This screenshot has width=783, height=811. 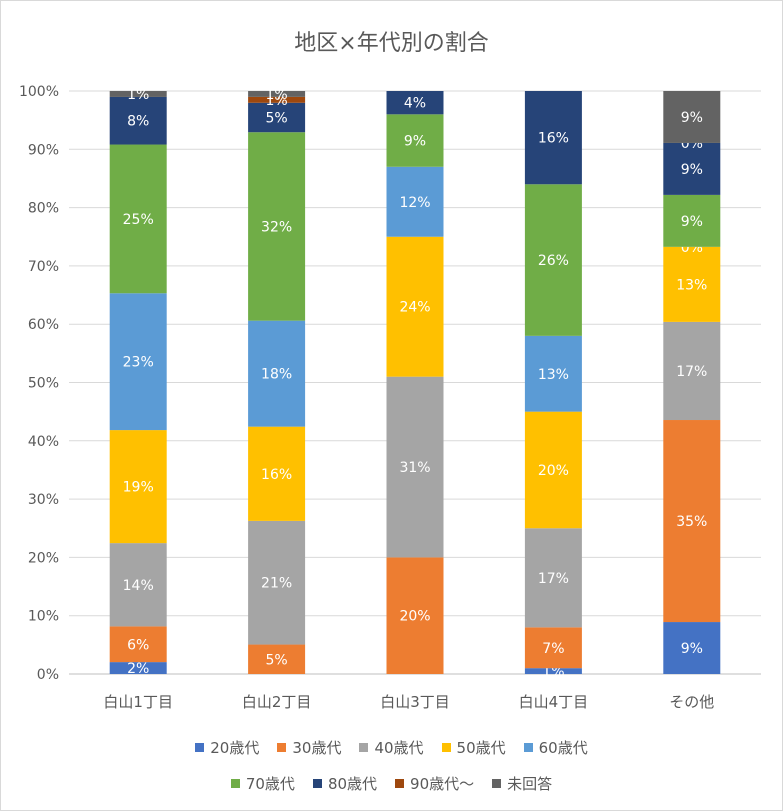 I want to click on data-label: 32%, so click(x=276, y=227).